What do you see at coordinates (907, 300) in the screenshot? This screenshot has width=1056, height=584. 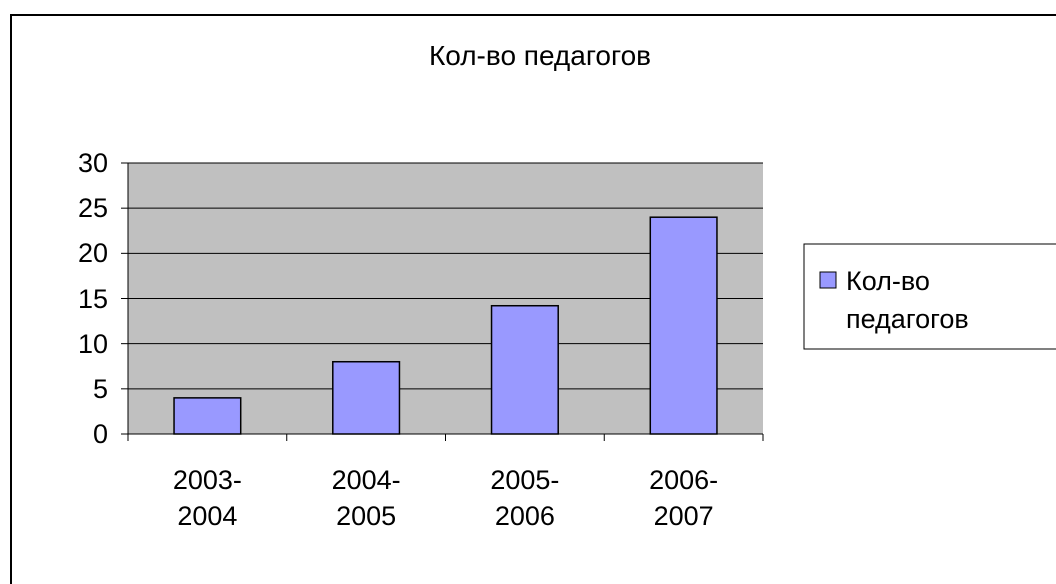 I see `legend-label: Кол-во педагогов` at bounding box center [907, 300].